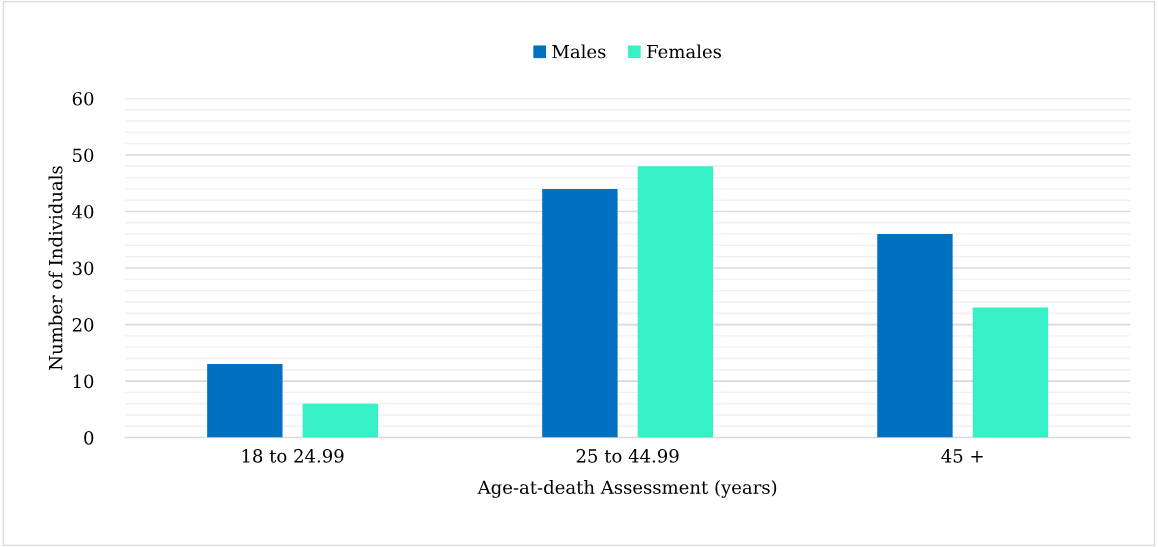 The height and width of the screenshot is (547, 1158). I want to click on legend-label: Females, so click(684, 51).